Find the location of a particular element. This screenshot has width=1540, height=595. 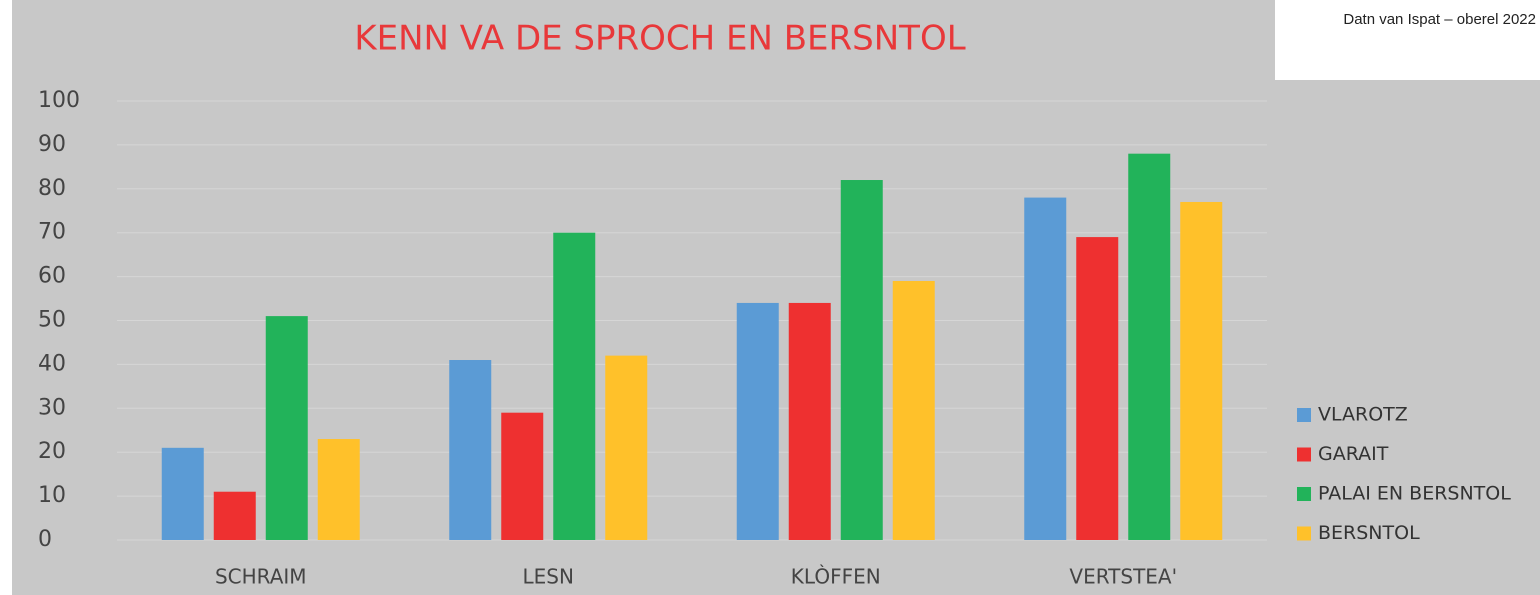

x-tick-label: LESN is located at coordinates (548, 577).